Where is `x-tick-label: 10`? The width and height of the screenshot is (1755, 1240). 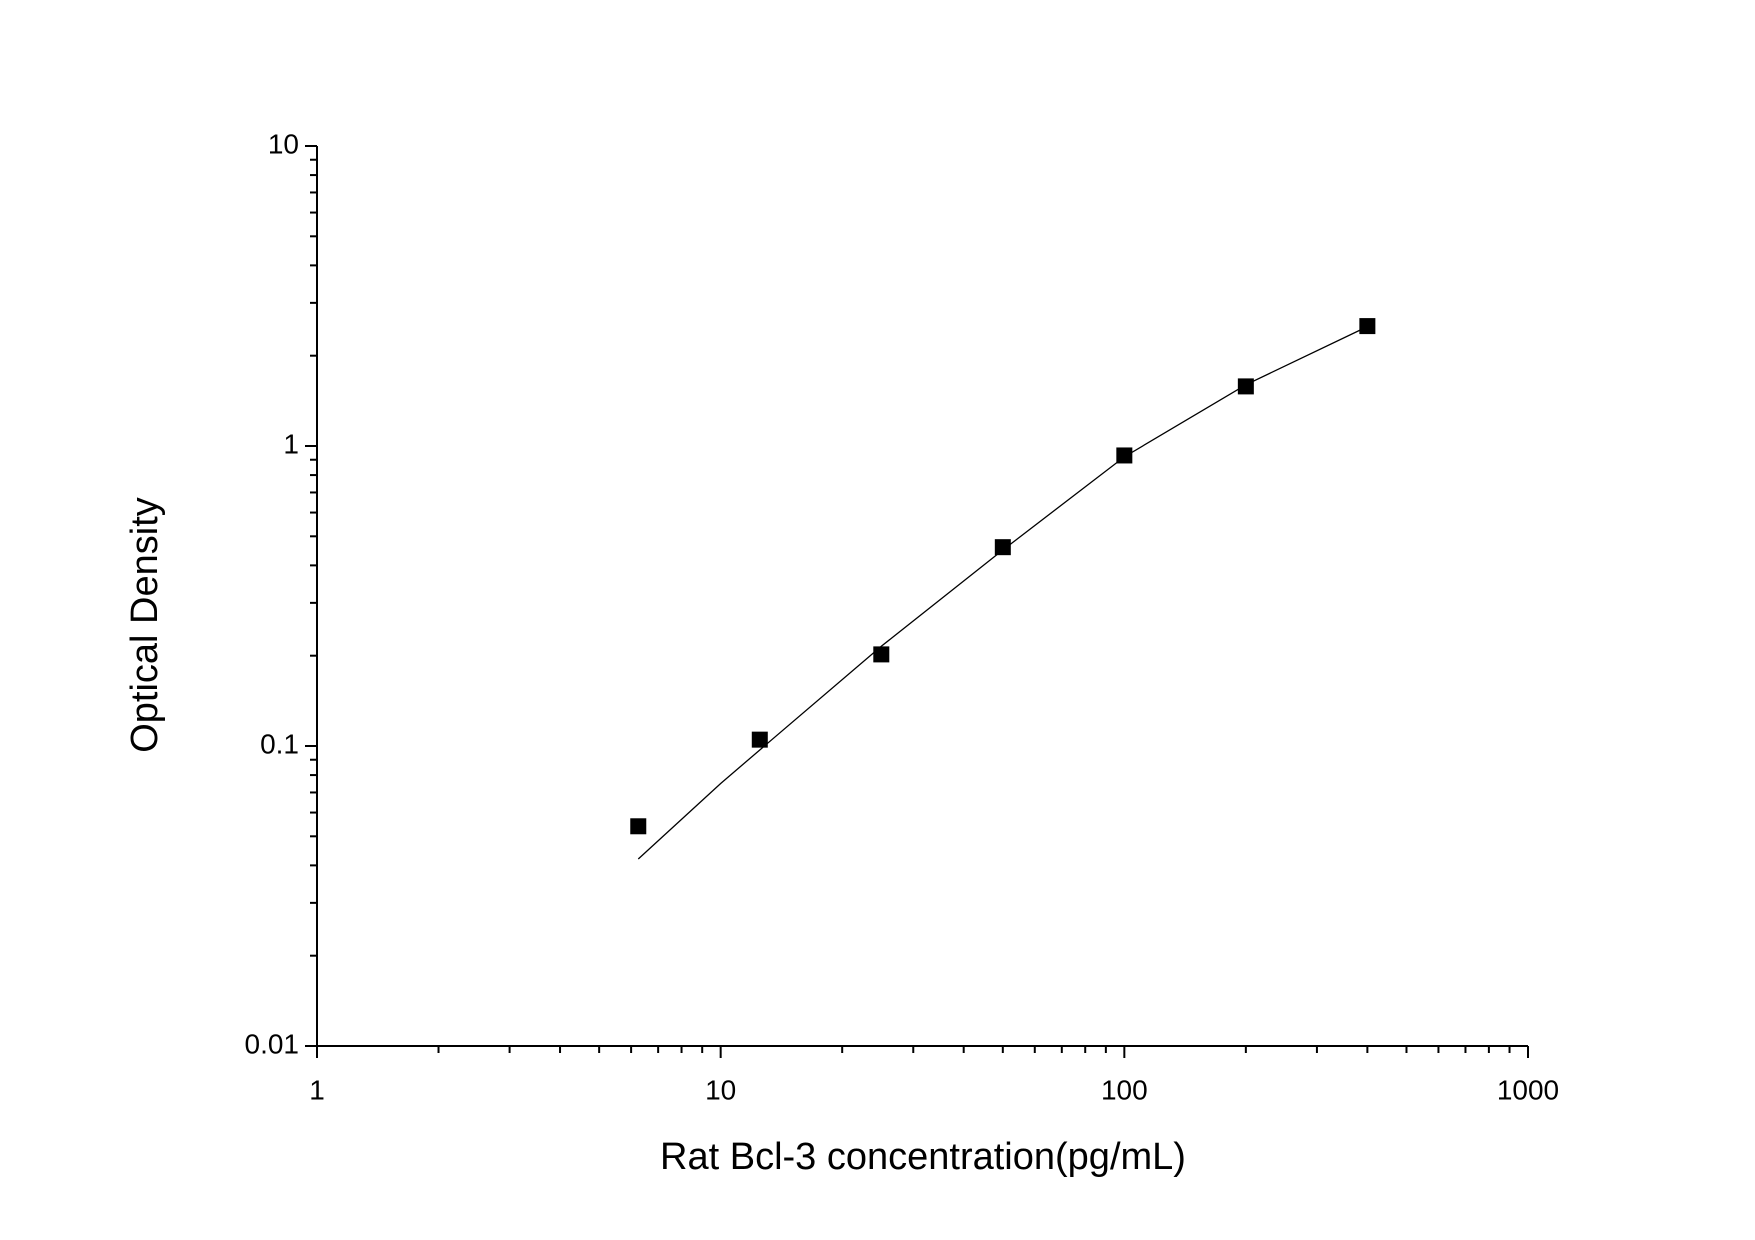 x-tick-label: 10 is located at coordinates (720, 1089).